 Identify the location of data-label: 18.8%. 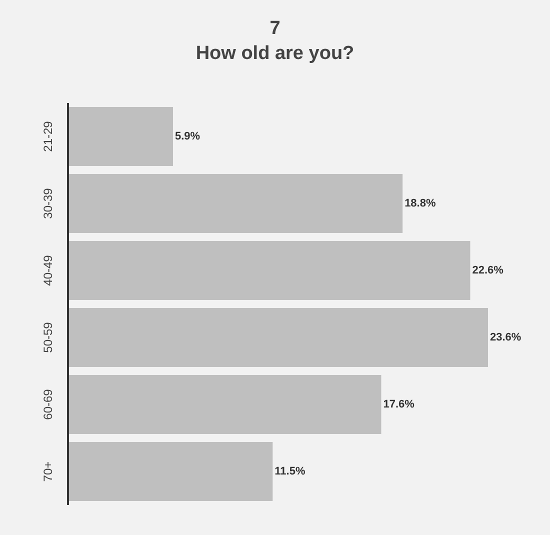
(420, 204).